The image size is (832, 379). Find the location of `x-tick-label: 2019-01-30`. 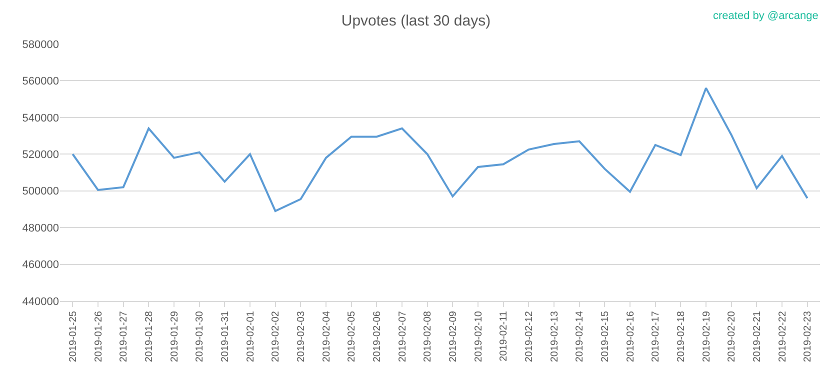

x-tick-label: 2019-01-30 is located at coordinates (200, 336).